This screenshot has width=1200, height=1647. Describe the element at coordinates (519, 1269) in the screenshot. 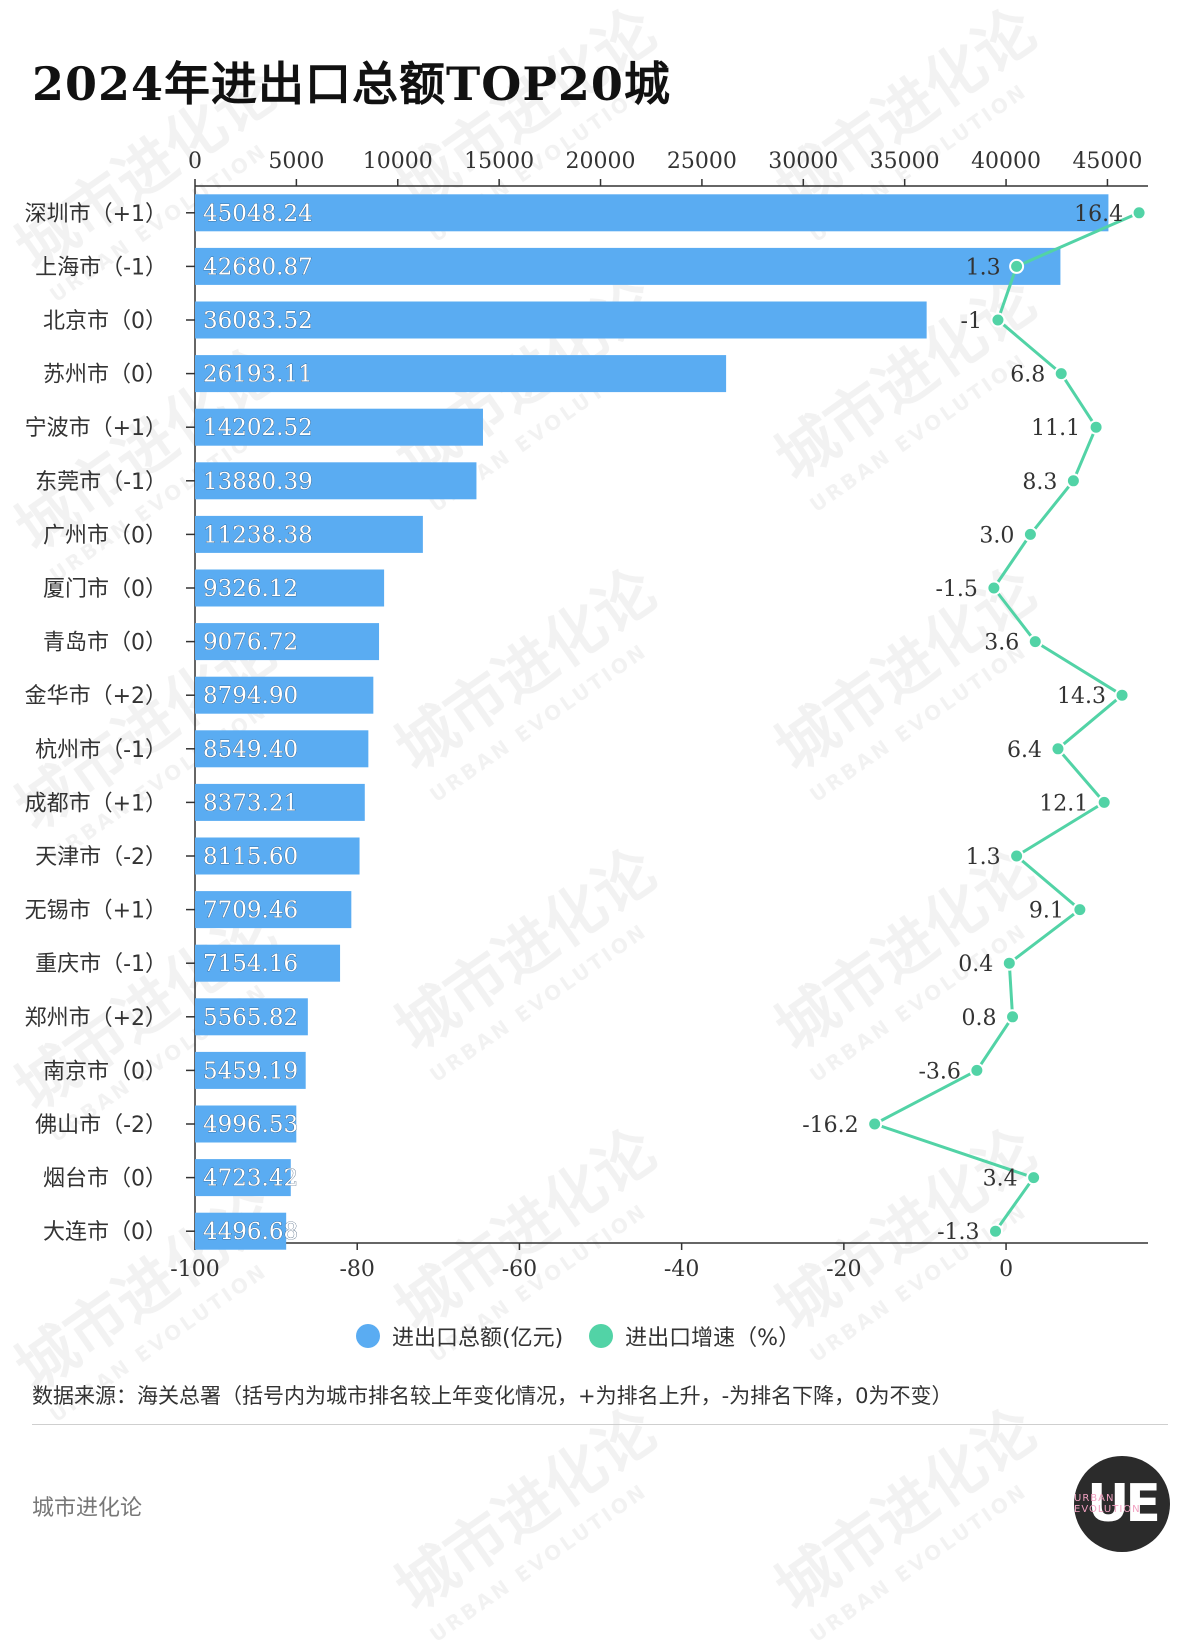

I see `bottom-axis-tick-label: -60` at that location.